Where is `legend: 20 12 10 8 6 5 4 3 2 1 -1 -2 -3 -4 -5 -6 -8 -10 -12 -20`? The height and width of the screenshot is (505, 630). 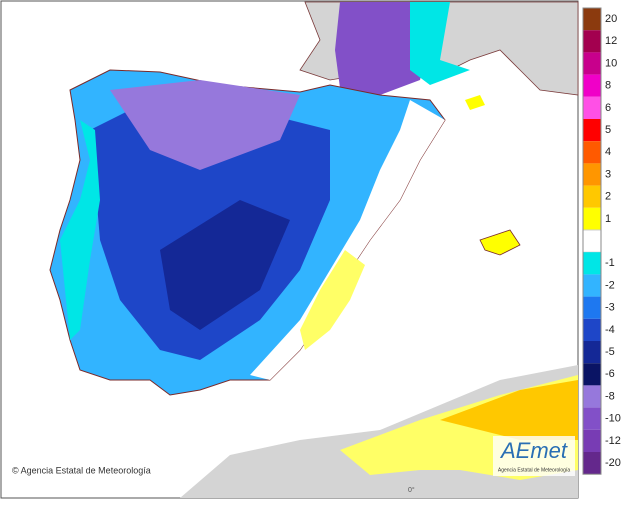
legend: 20 12 10 8 6 5 4 3 2 1 -1 -2 -3 -4 -5 -6 -8 -10 -12 -20 is located at coordinates (601, 241).